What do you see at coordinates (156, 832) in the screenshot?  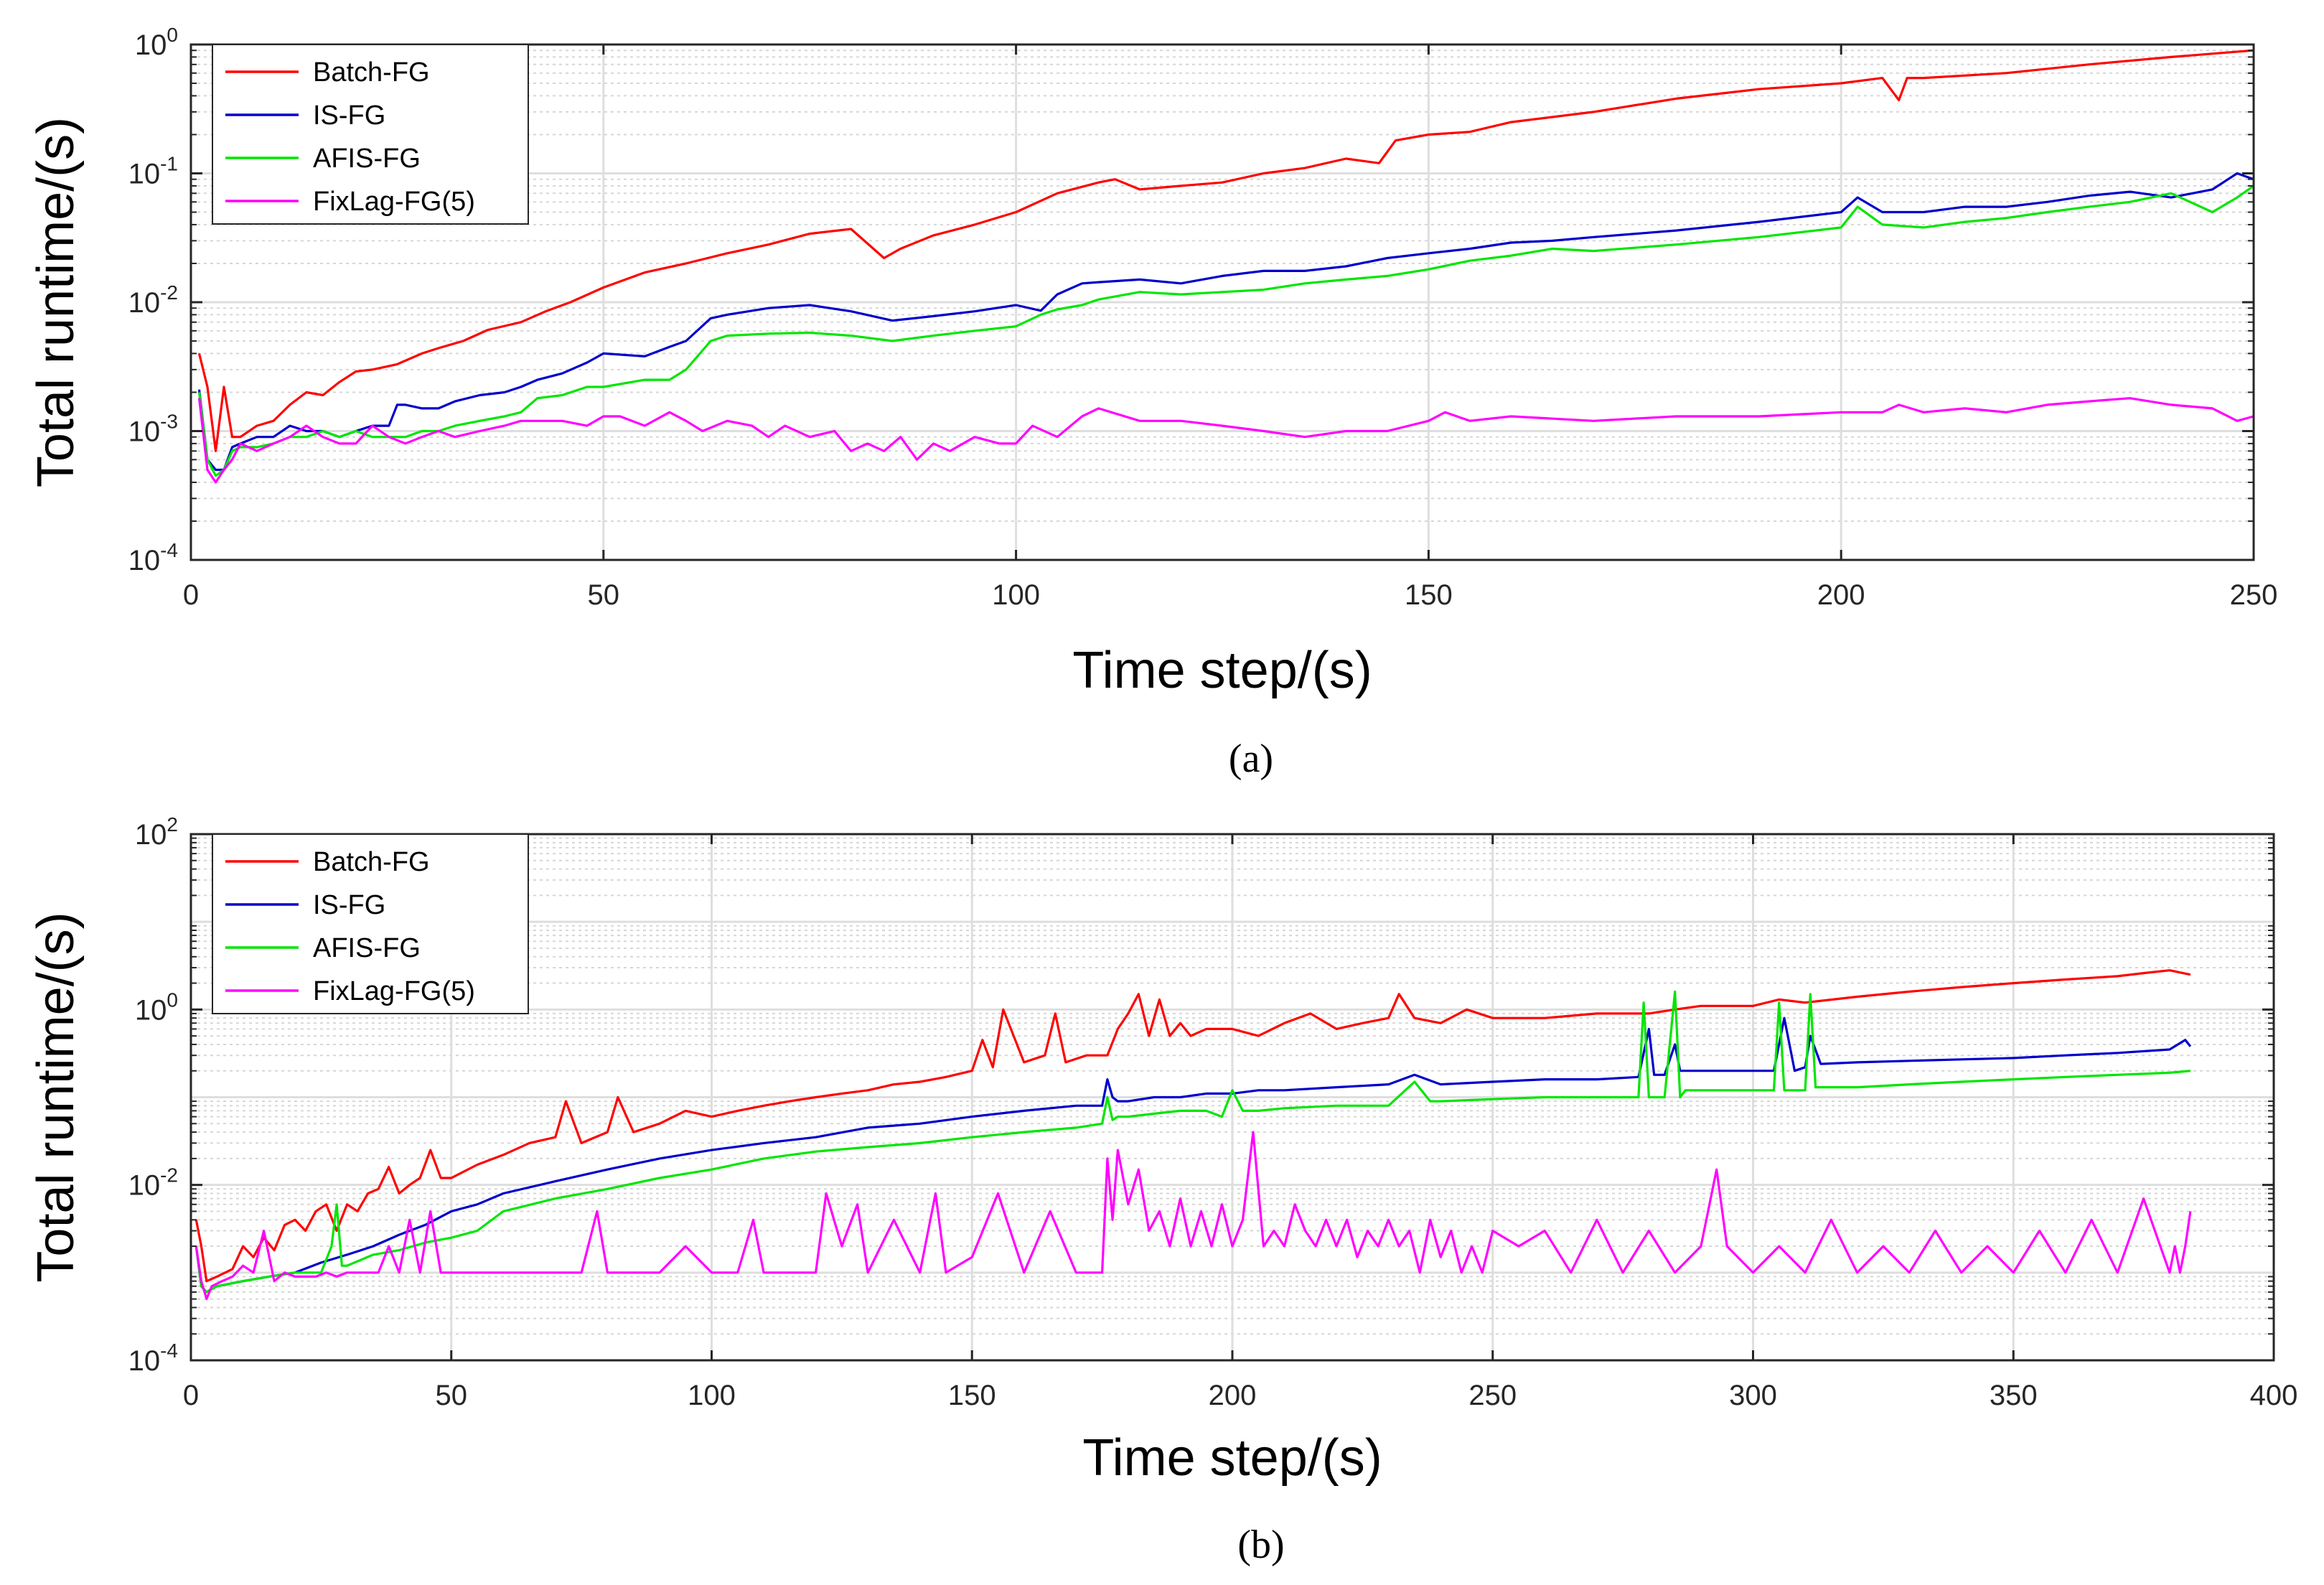 I see `y-tick-label: 10²` at bounding box center [156, 832].